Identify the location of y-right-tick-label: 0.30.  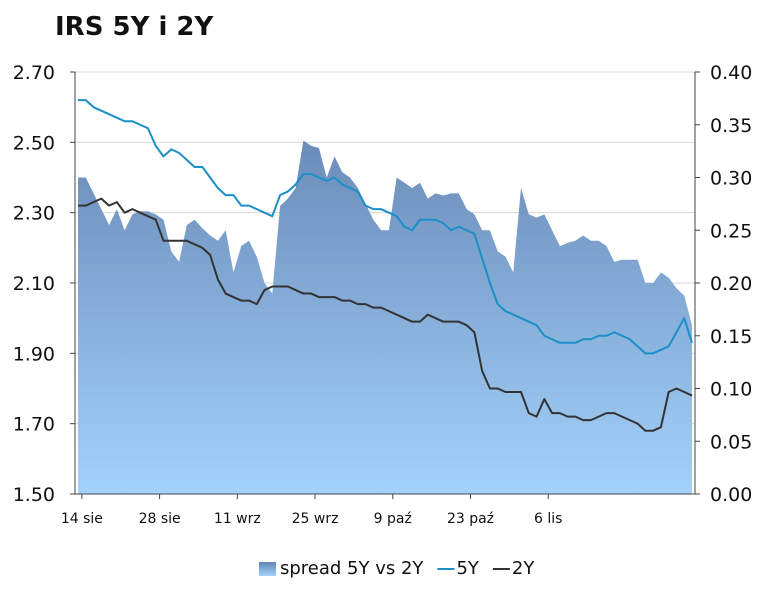
(731, 179).